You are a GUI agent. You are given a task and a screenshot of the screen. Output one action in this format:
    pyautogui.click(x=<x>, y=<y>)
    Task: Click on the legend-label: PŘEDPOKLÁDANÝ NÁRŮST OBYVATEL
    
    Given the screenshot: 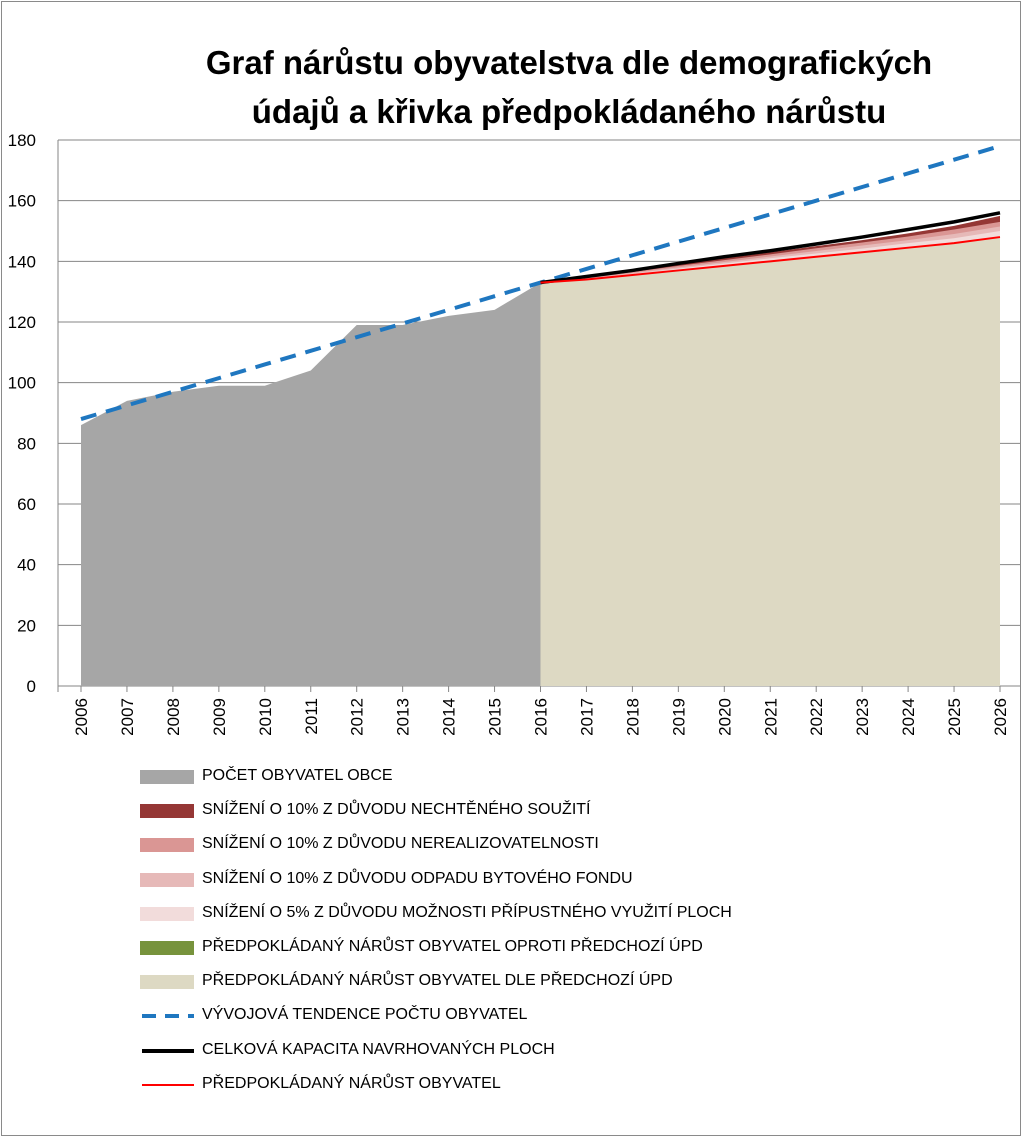 What is the action you would take?
    pyautogui.click(x=351, y=1083)
    